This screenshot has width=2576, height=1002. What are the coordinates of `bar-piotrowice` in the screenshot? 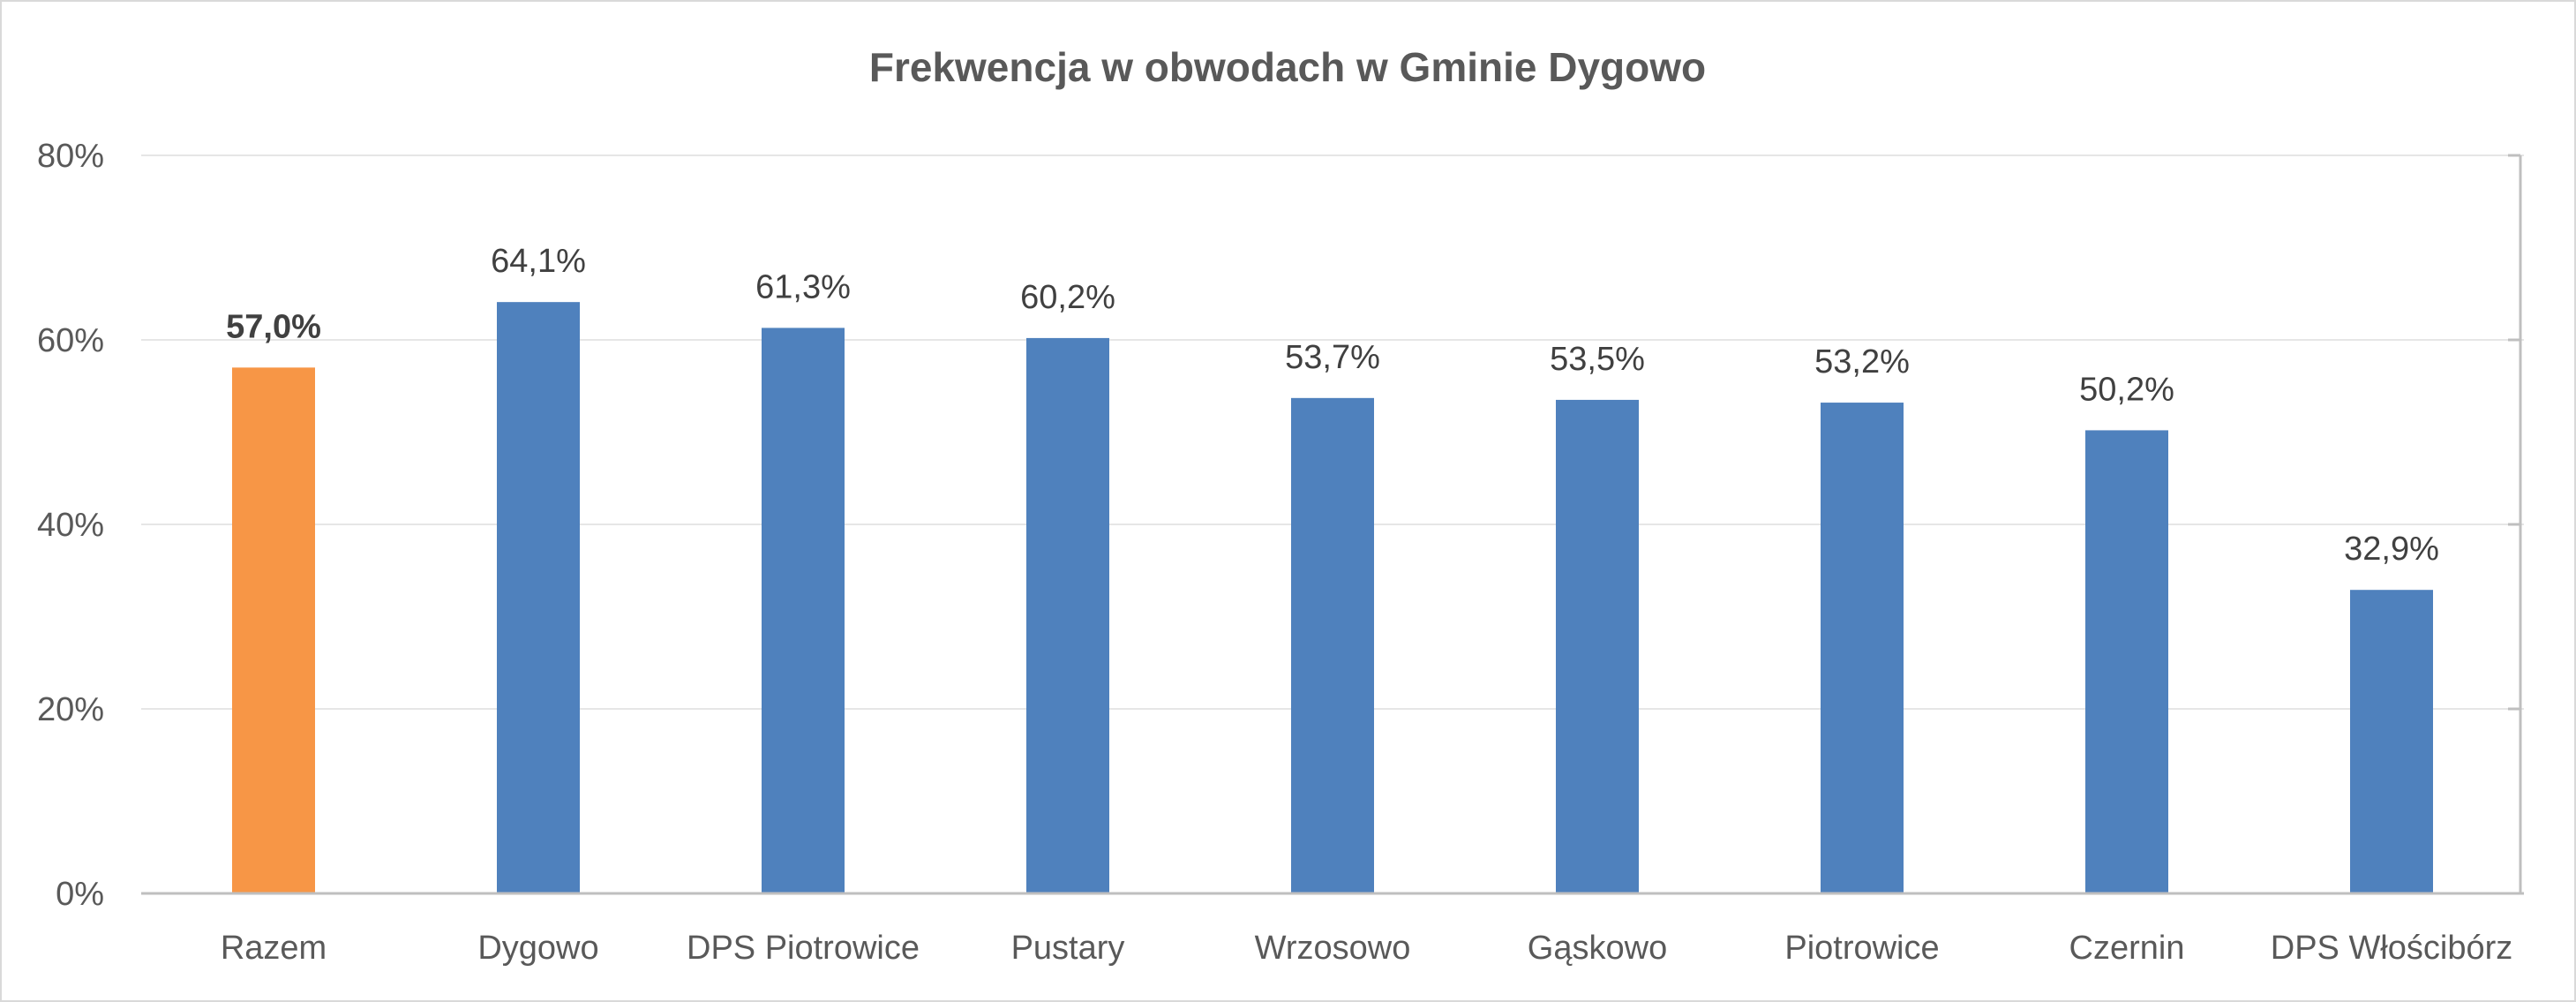 It's located at (1862, 648).